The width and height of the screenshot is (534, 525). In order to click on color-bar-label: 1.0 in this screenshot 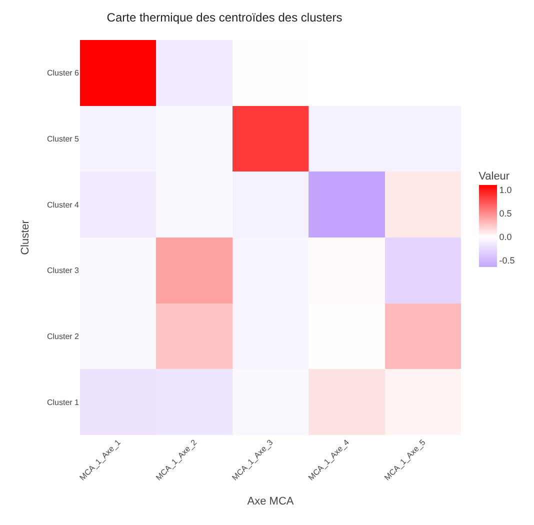, I will do `click(505, 190)`.